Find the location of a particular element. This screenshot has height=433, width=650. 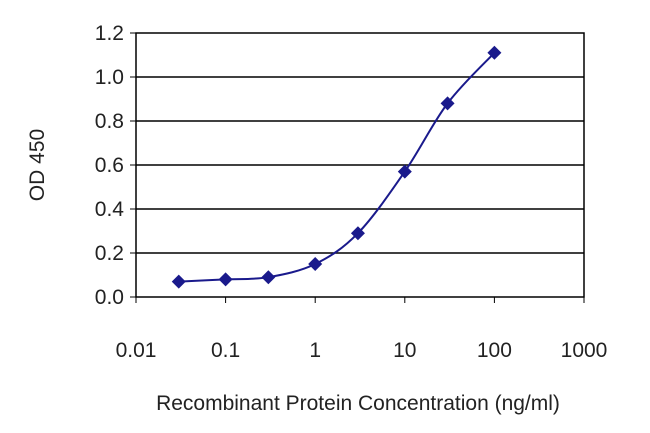

x-tick-label-5: 1000 is located at coordinates (584, 350).